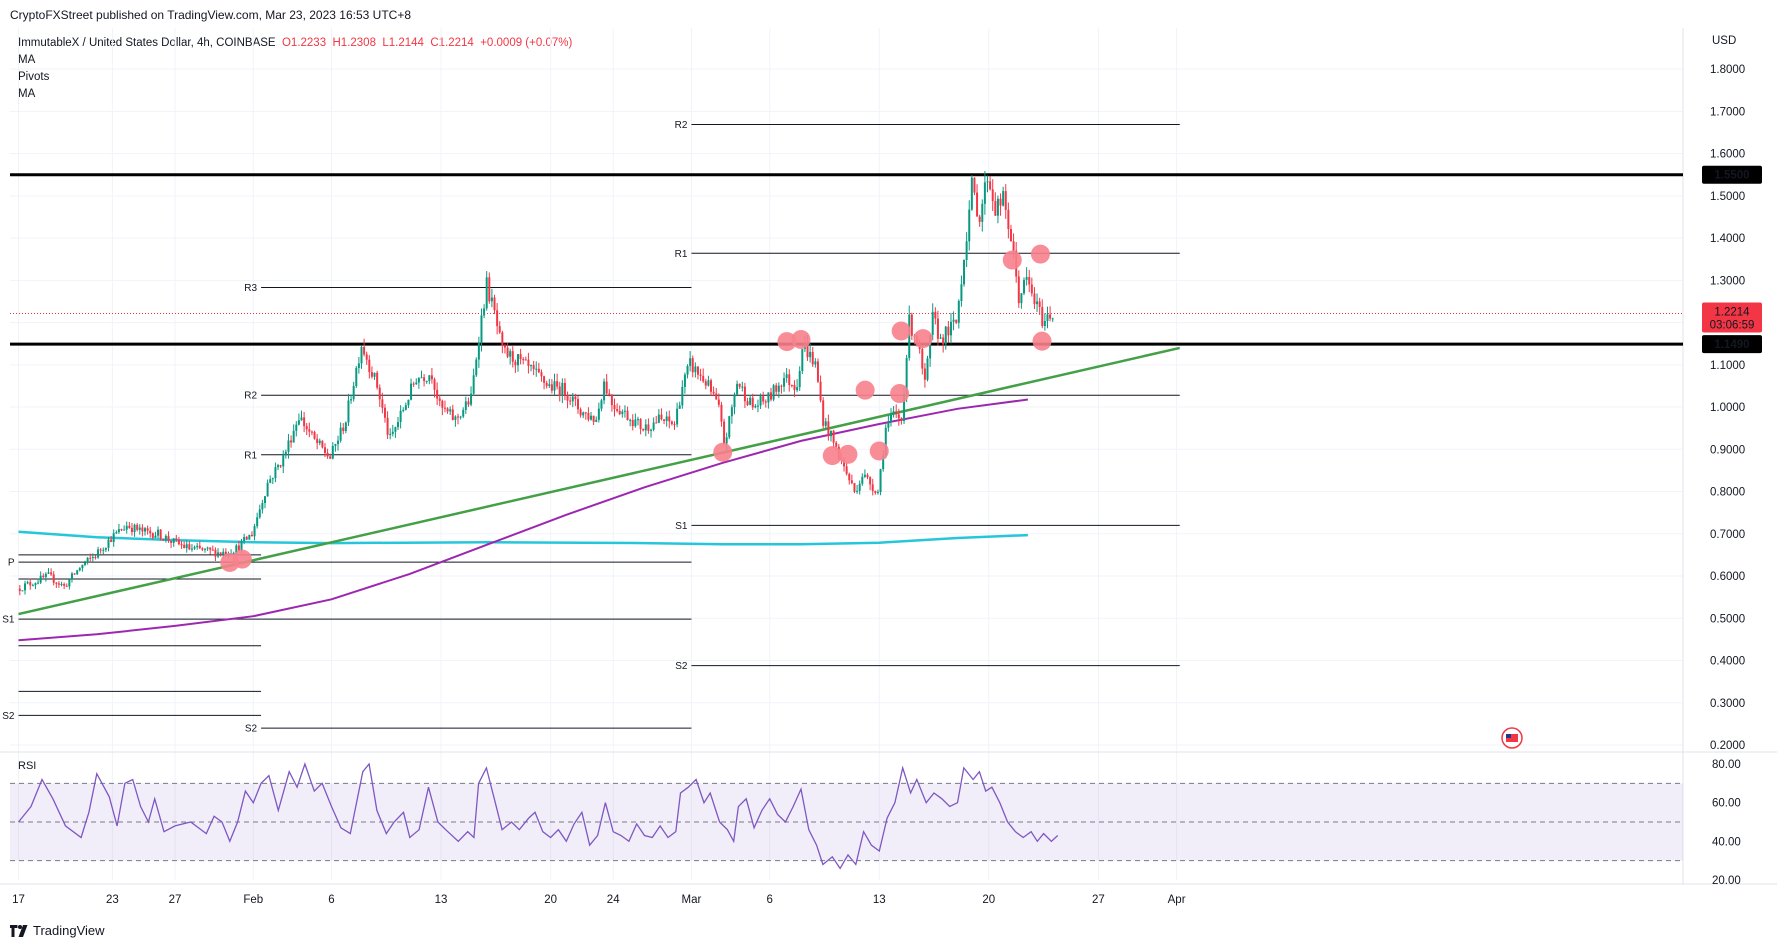 Image resolution: width=1777 pixels, height=947 pixels. I want to click on legend-indicator-pivots: Pivots, so click(34, 77).